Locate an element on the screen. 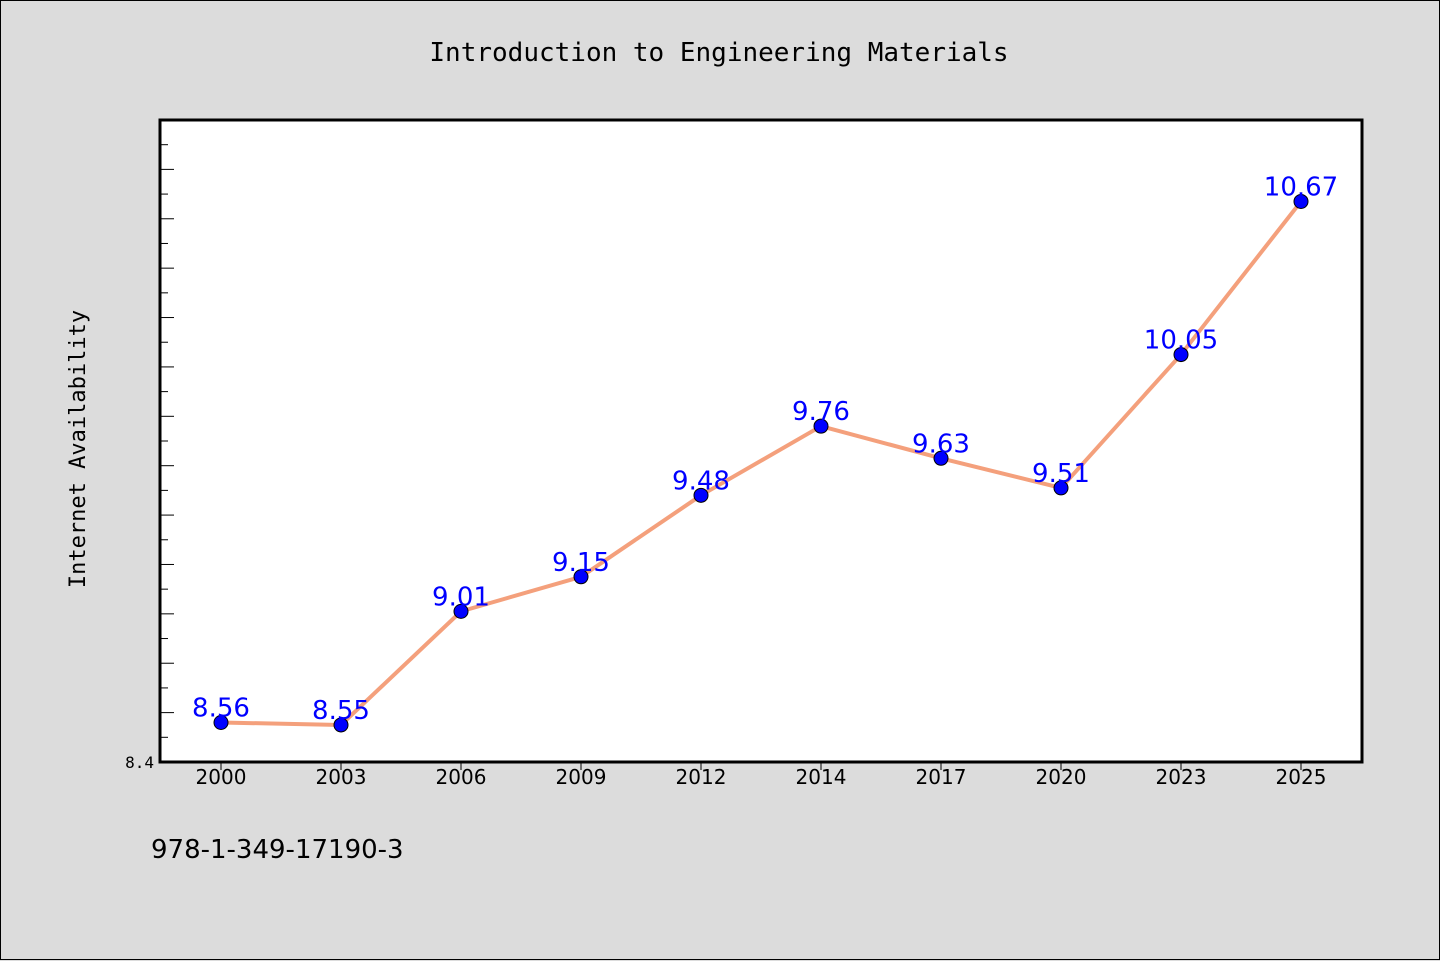  x-tick-label: 2009 is located at coordinates (581, 777).